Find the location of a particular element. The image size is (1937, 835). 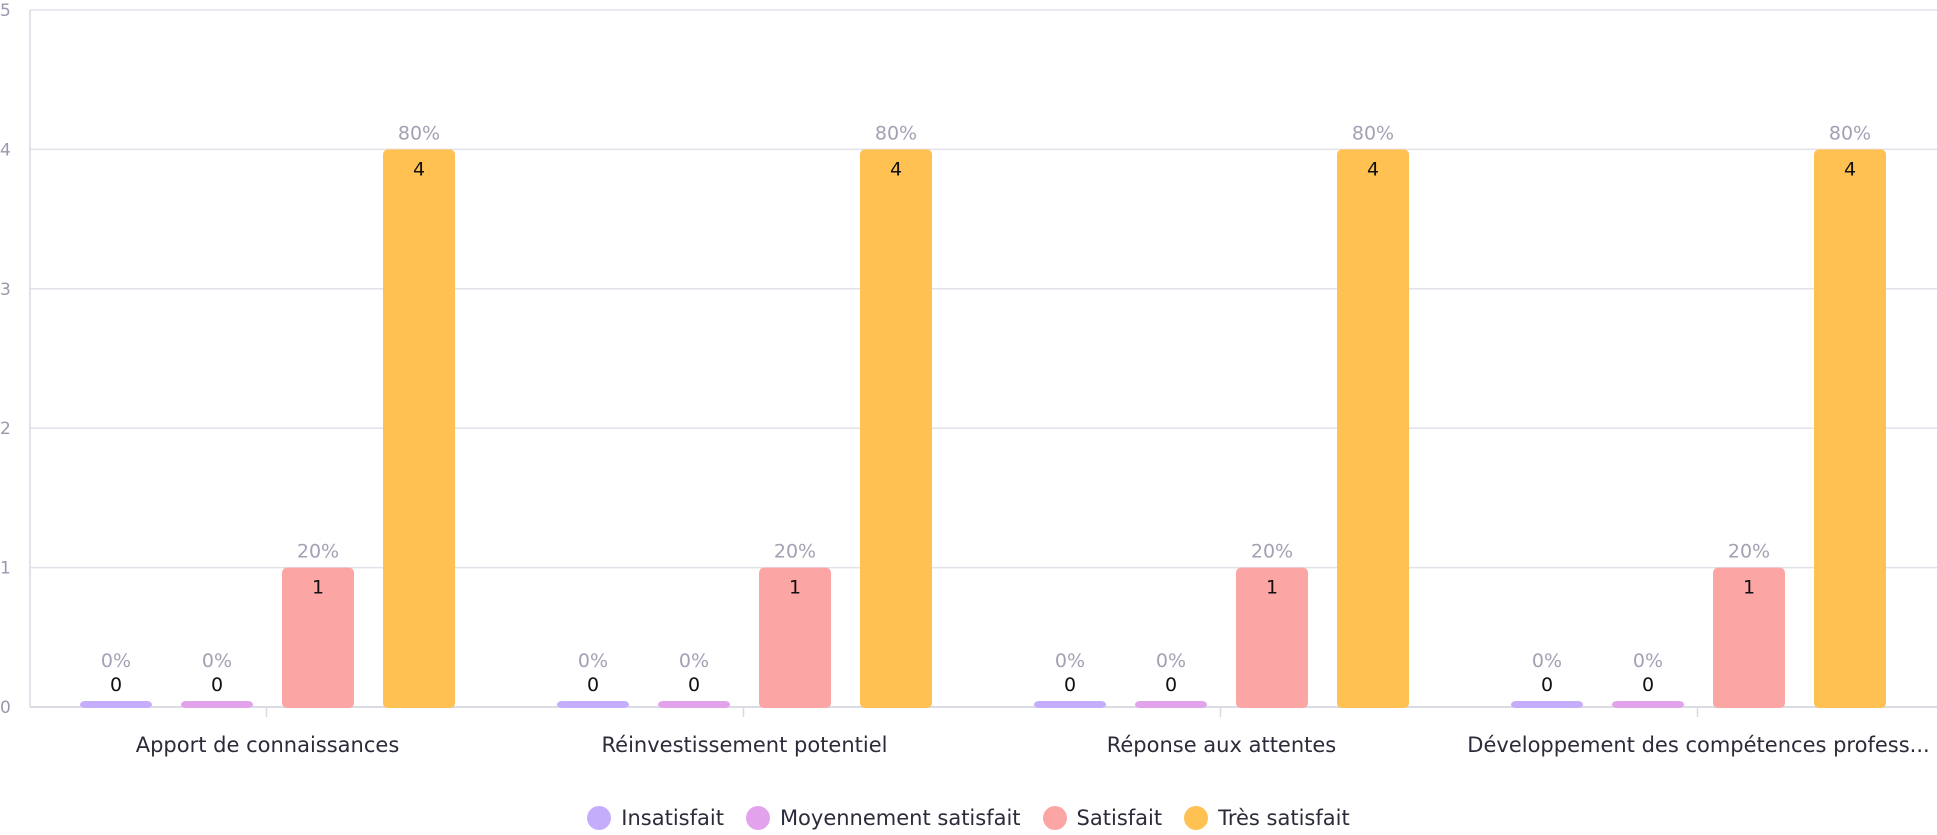

x-category-label: Réinvestissement potentiel is located at coordinates (745, 745).